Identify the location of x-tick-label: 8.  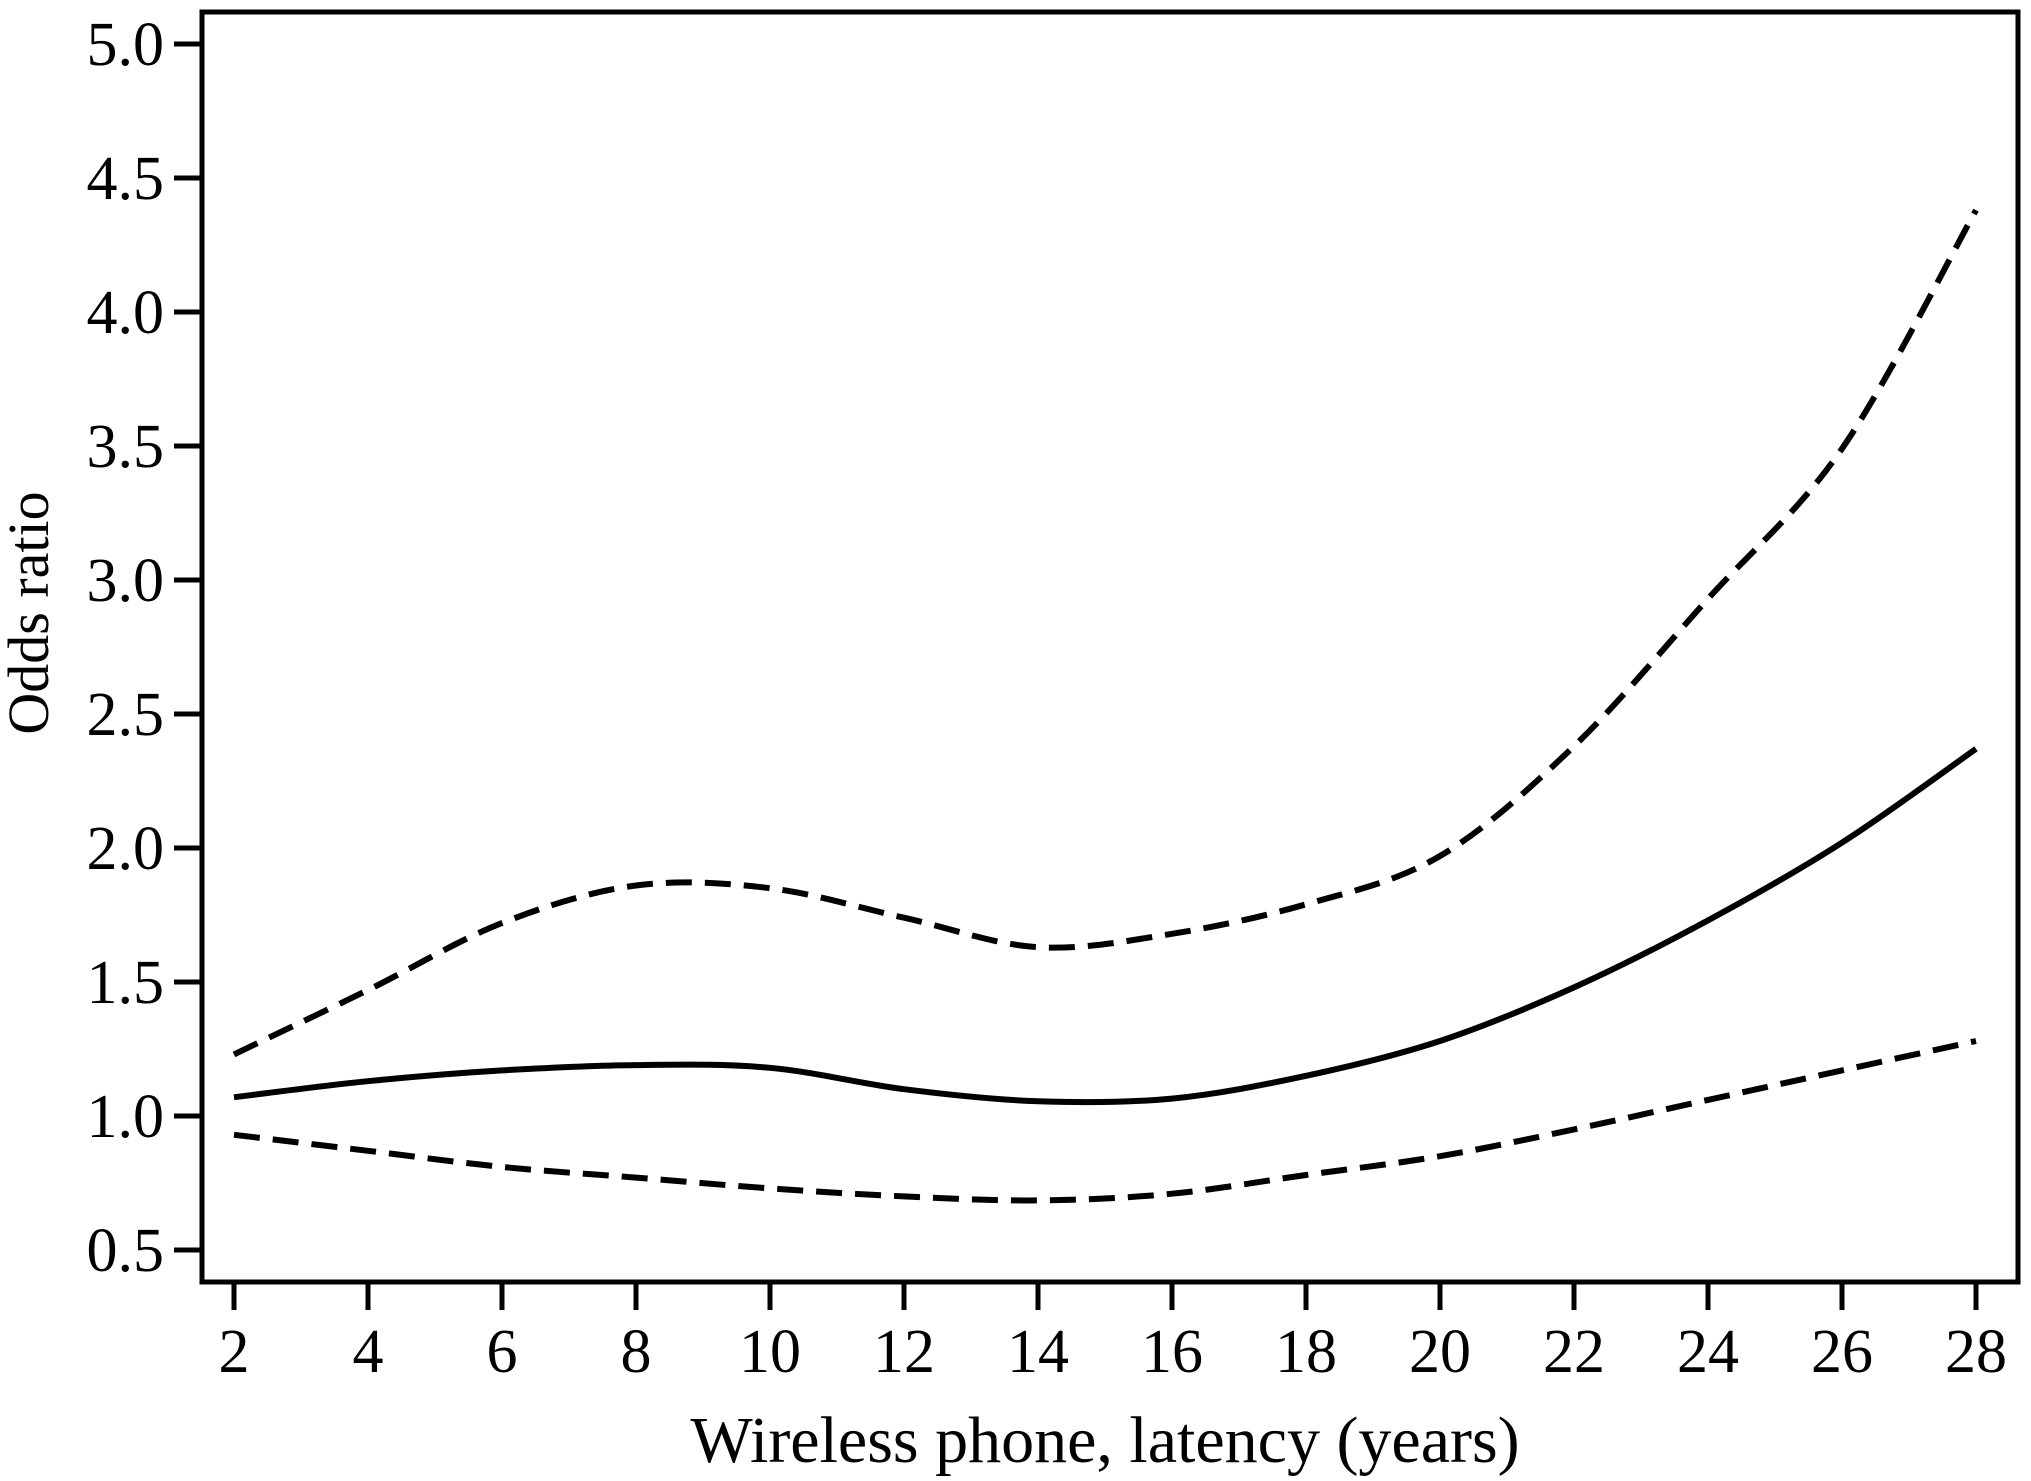
(636, 1352).